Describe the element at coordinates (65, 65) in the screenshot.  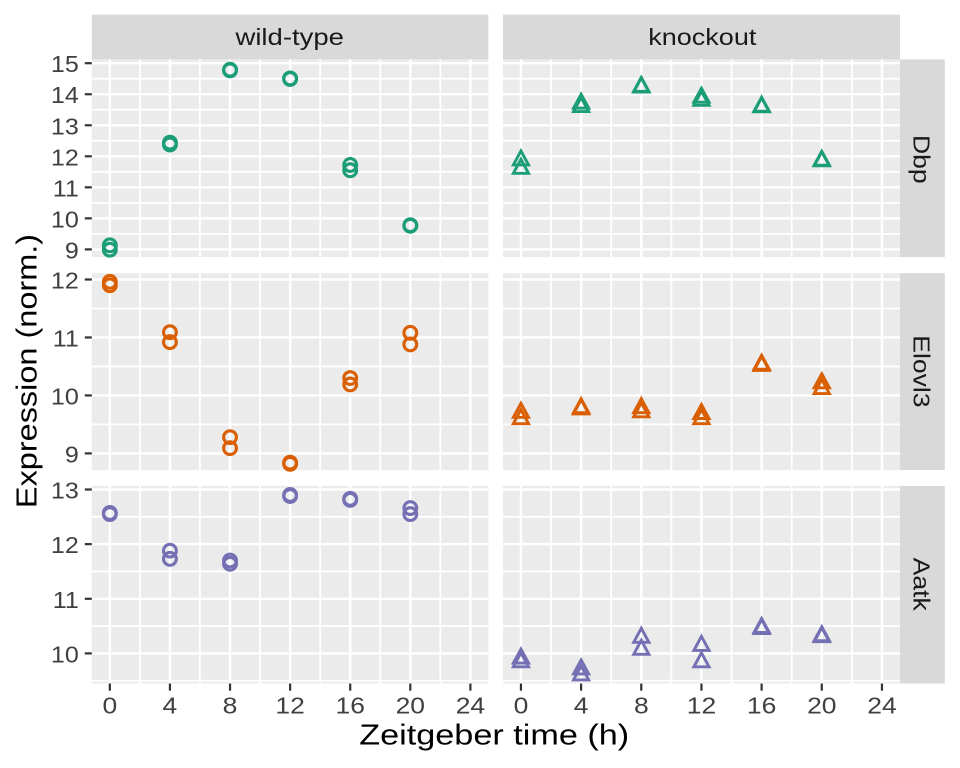
I see `svg-text: 15` at that location.